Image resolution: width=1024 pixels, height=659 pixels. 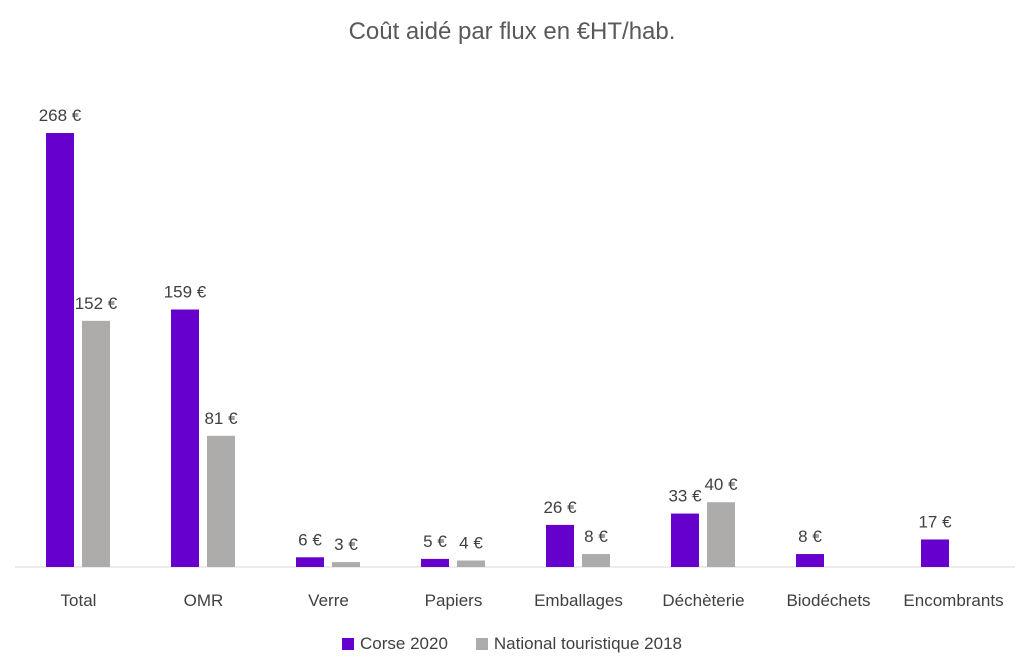 What do you see at coordinates (471, 543) in the screenshot?
I see `data-label: 4 €` at bounding box center [471, 543].